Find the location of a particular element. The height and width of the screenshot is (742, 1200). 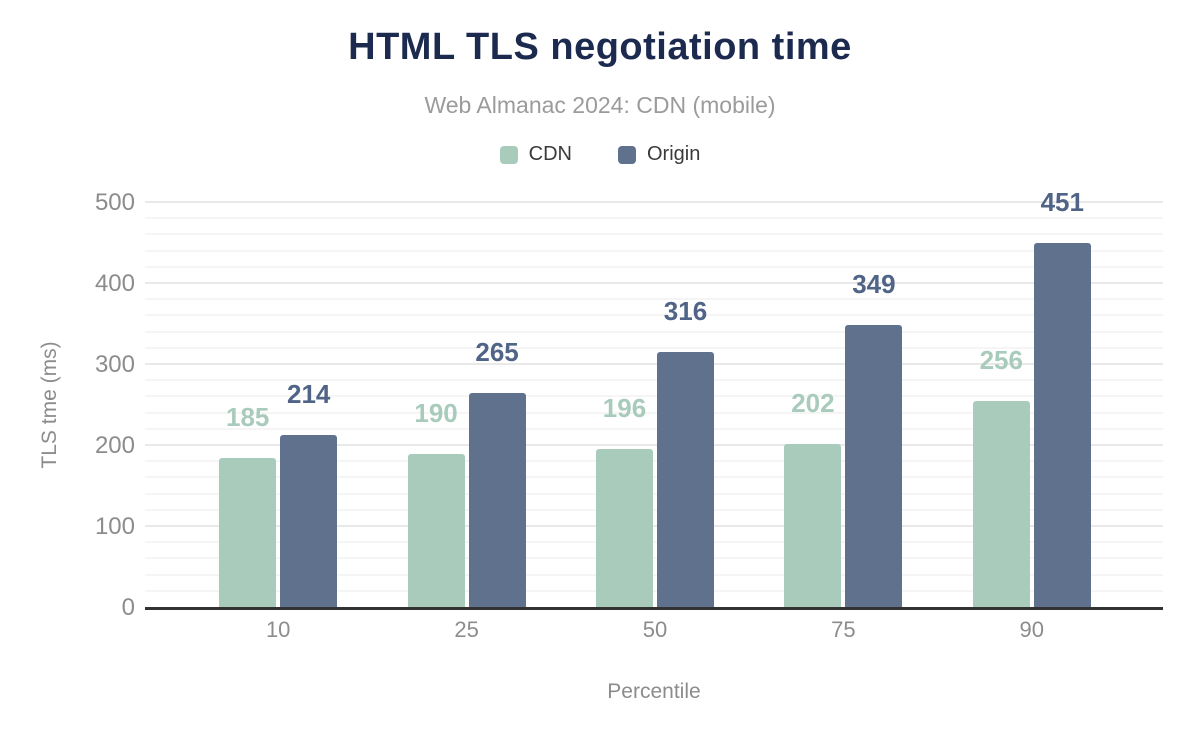

bar-cdn-p10 is located at coordinates (248, 533).